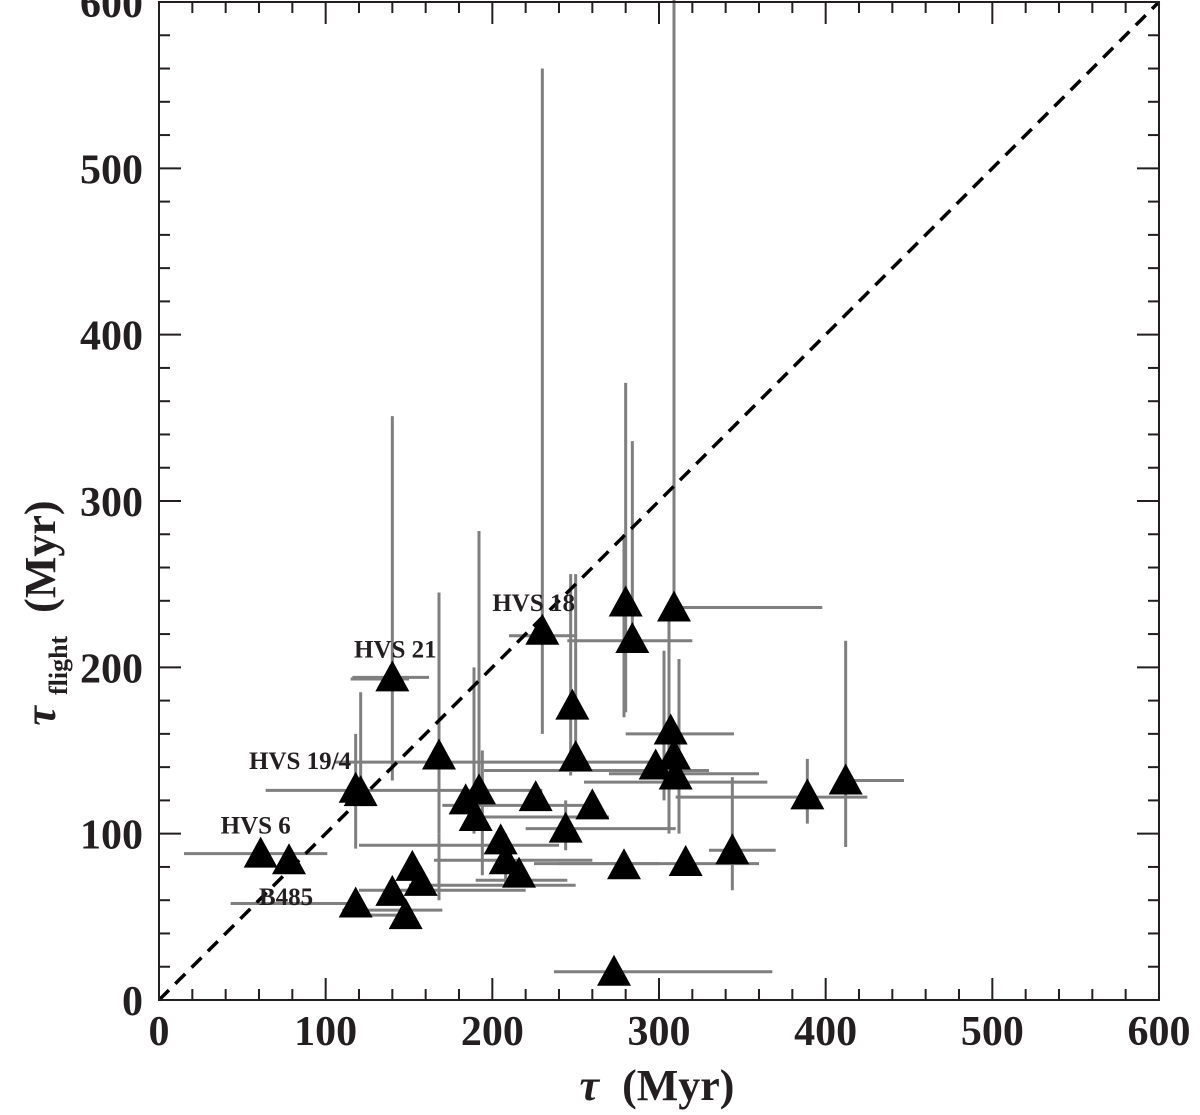  What do you see at coordinates (1159, 1032) in the screenshot?
I see `x-tick-label: 600` at bounding box center [1159, 1032].